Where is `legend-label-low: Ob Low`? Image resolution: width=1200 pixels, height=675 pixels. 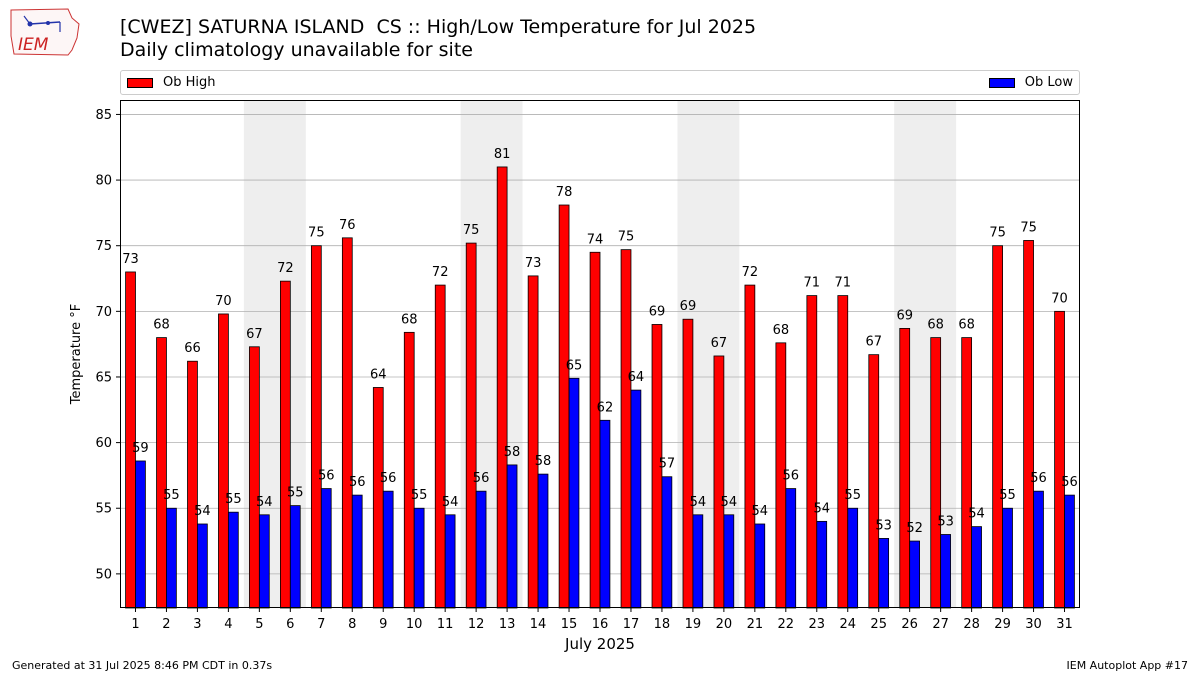 legend-label-low: Ob Low is located at coordinates (1048, 82).